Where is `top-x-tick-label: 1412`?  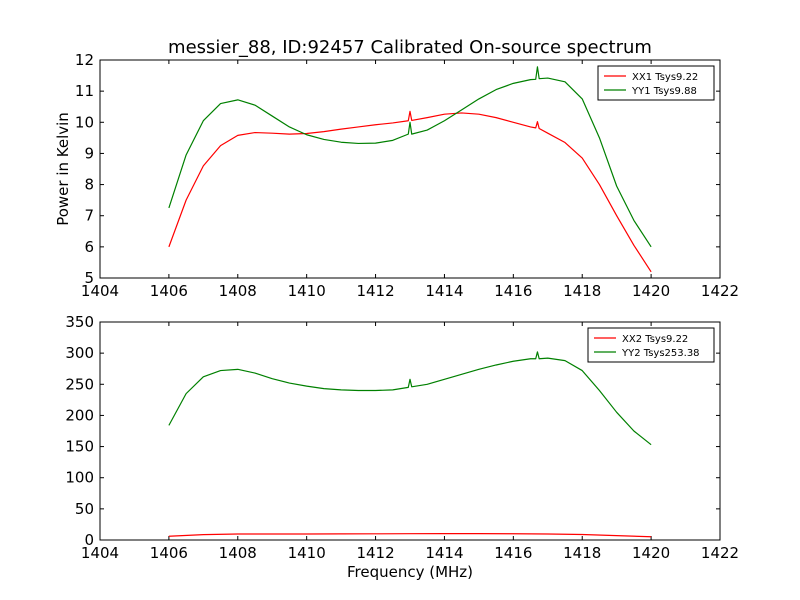
top-x-tick-label: 1412 is located at coordinates (375, 291).